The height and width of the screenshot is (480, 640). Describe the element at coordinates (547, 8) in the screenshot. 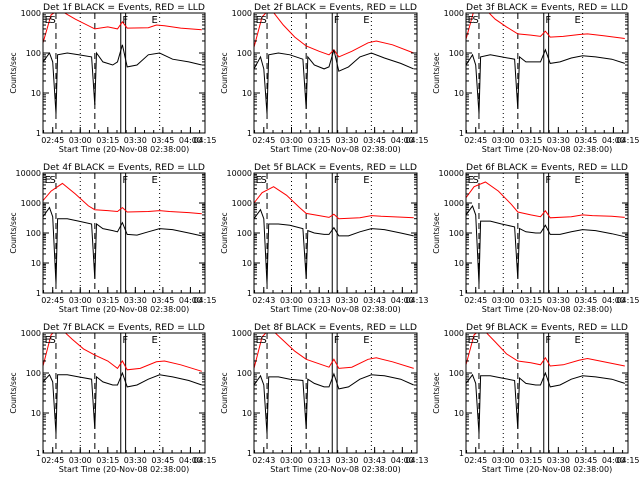

I see `panel-title: Det 3f BLACK = Events, RED = LLD` at that location.